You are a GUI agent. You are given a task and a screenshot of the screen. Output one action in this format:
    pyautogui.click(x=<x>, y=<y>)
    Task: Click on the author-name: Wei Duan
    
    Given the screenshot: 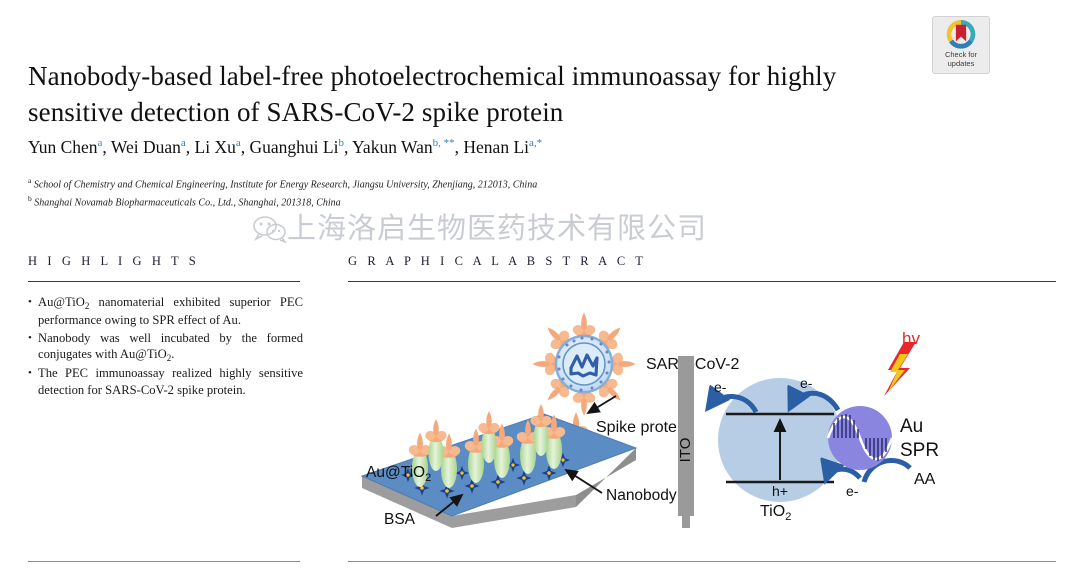 What is the action you would take?
    pyautogui.click(x=145, y=146)
    